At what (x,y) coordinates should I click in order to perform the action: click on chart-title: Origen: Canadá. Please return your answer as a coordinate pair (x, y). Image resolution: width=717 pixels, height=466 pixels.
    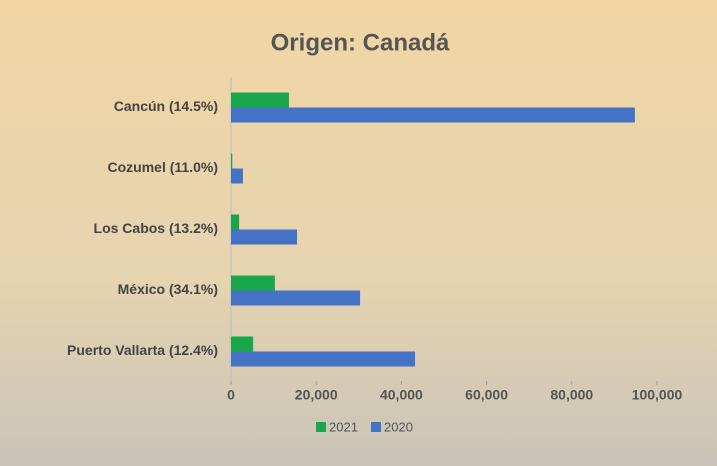
    Looking at the image, I should click on (360, 42).